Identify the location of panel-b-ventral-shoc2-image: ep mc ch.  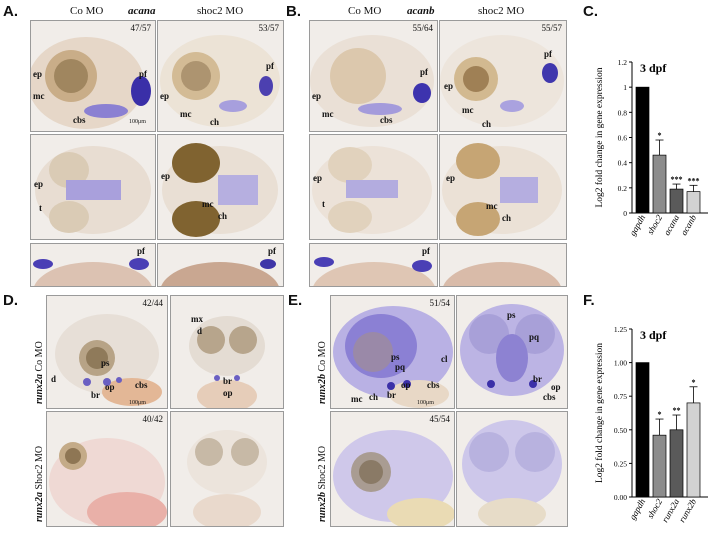
(503, 187).